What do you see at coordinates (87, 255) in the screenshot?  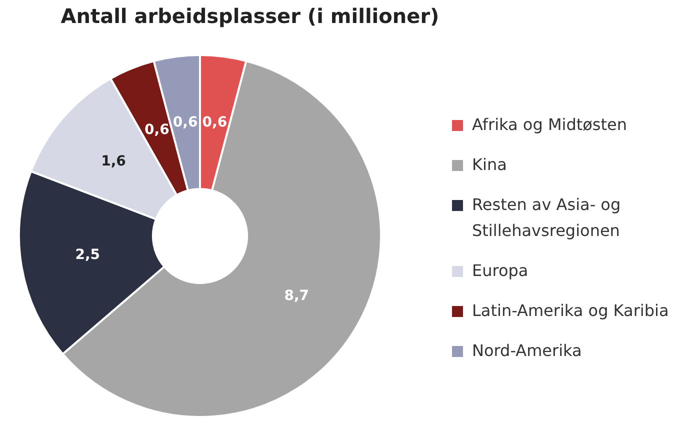 I see `data-label: 2,5` at bounding box center [87, 255].